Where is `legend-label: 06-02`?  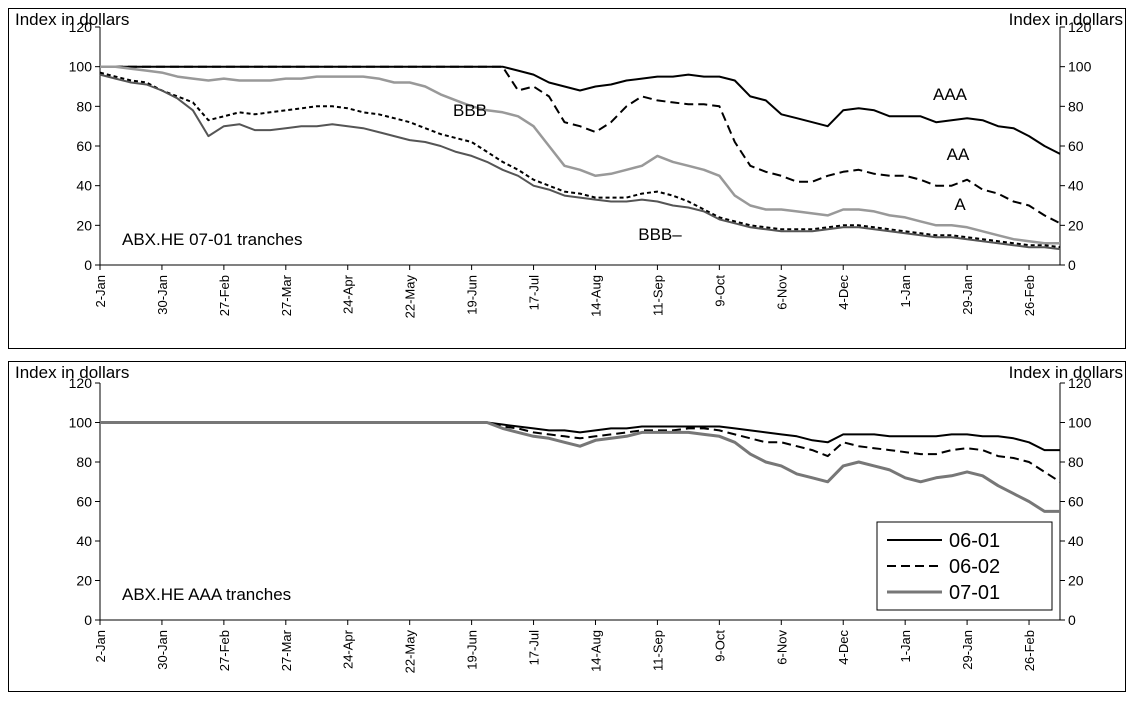
legend-label: 06-02 is located at coordinates (974, 567).